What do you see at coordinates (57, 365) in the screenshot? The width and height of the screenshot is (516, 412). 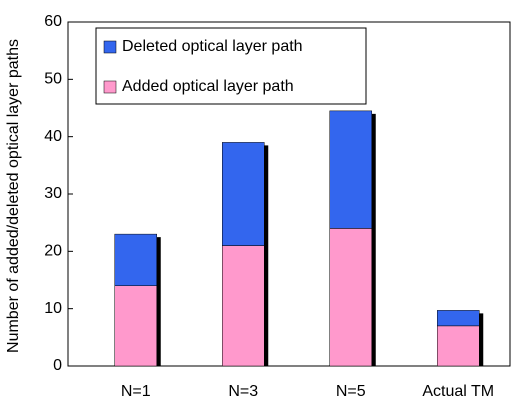 I see `y-tick-label: 0` at bounding box center [57, 365].